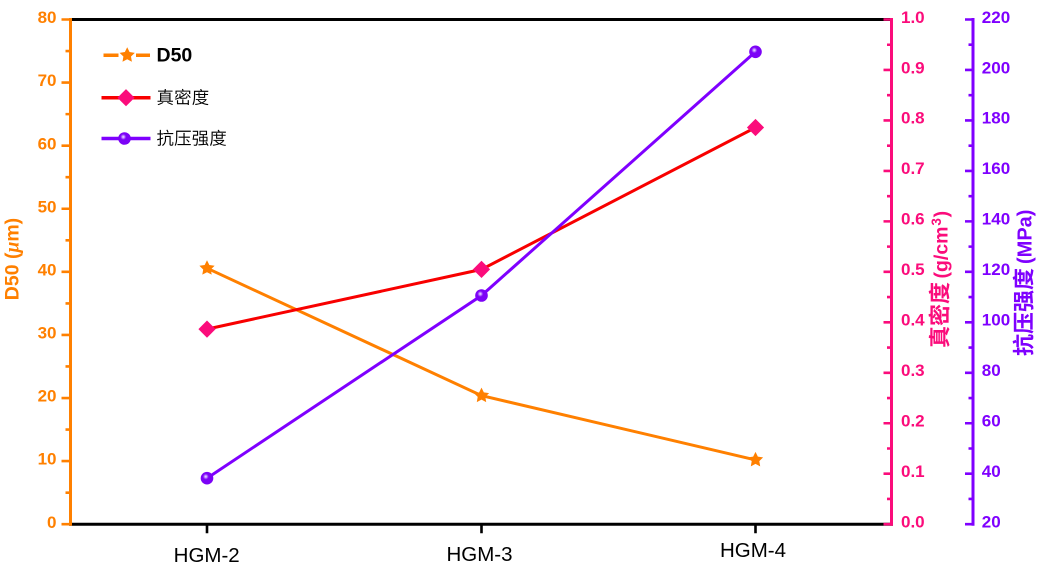 The width and height of the screenshot is (1040, 573). What do you see at coordinates (1026, 237) in the screenshot?
I see `svg-text: (MPa)` at bounding box center [1026, 237].